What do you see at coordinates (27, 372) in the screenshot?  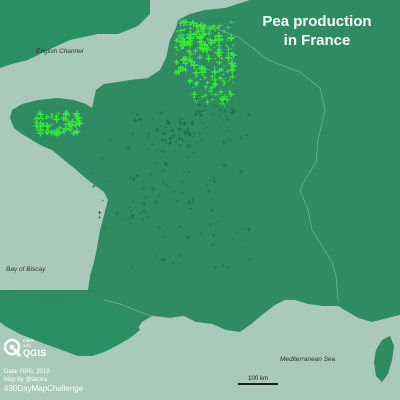 I see `credit-data-source: Data: RPG, 2019` at bounding box center [27, 372].